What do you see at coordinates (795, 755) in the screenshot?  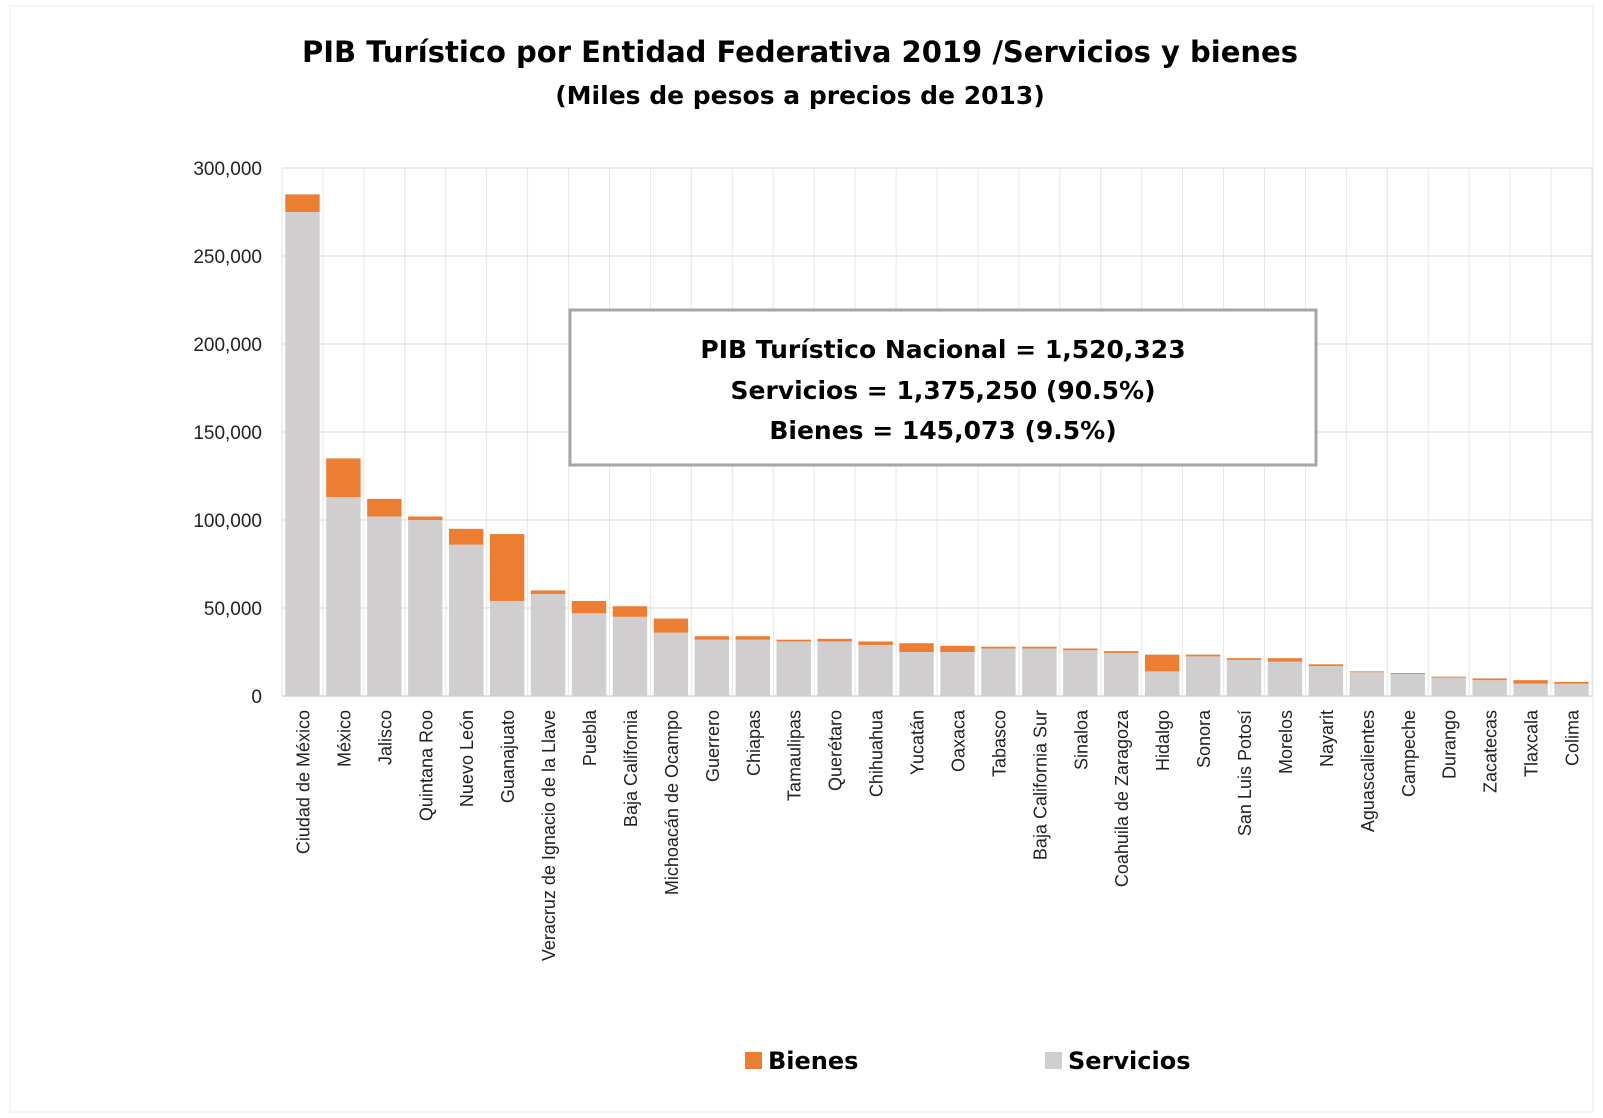 I see `x-tick-label: Tamaulipas` at bounding box center [795, 755].